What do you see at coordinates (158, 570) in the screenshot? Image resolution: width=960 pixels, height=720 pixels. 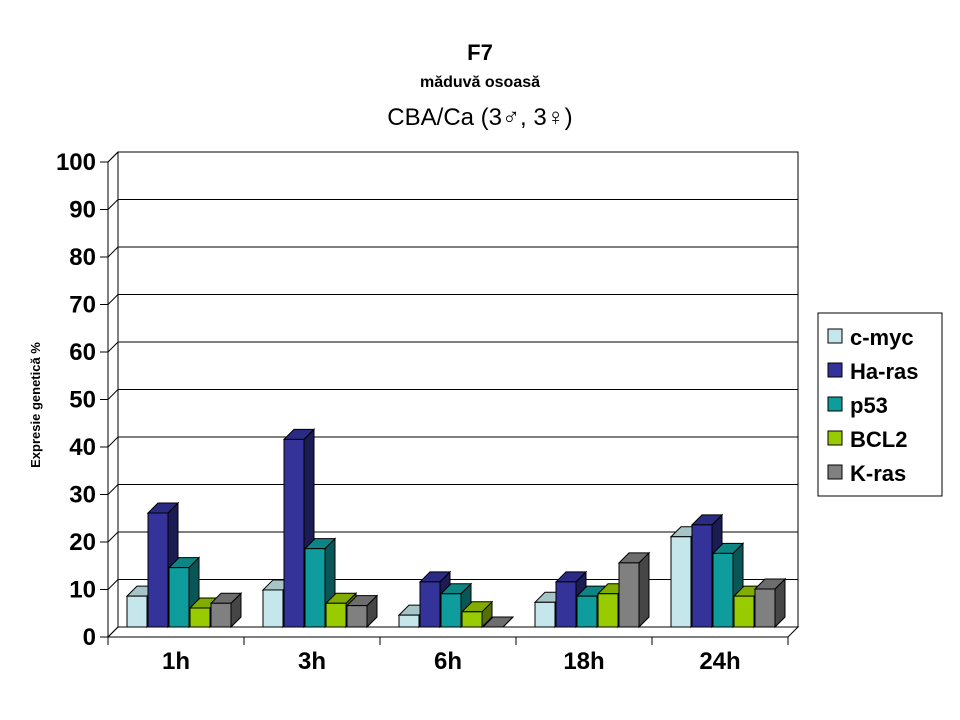 I see `bar-Ha-ras-1h` at bounding box center [158, 570].